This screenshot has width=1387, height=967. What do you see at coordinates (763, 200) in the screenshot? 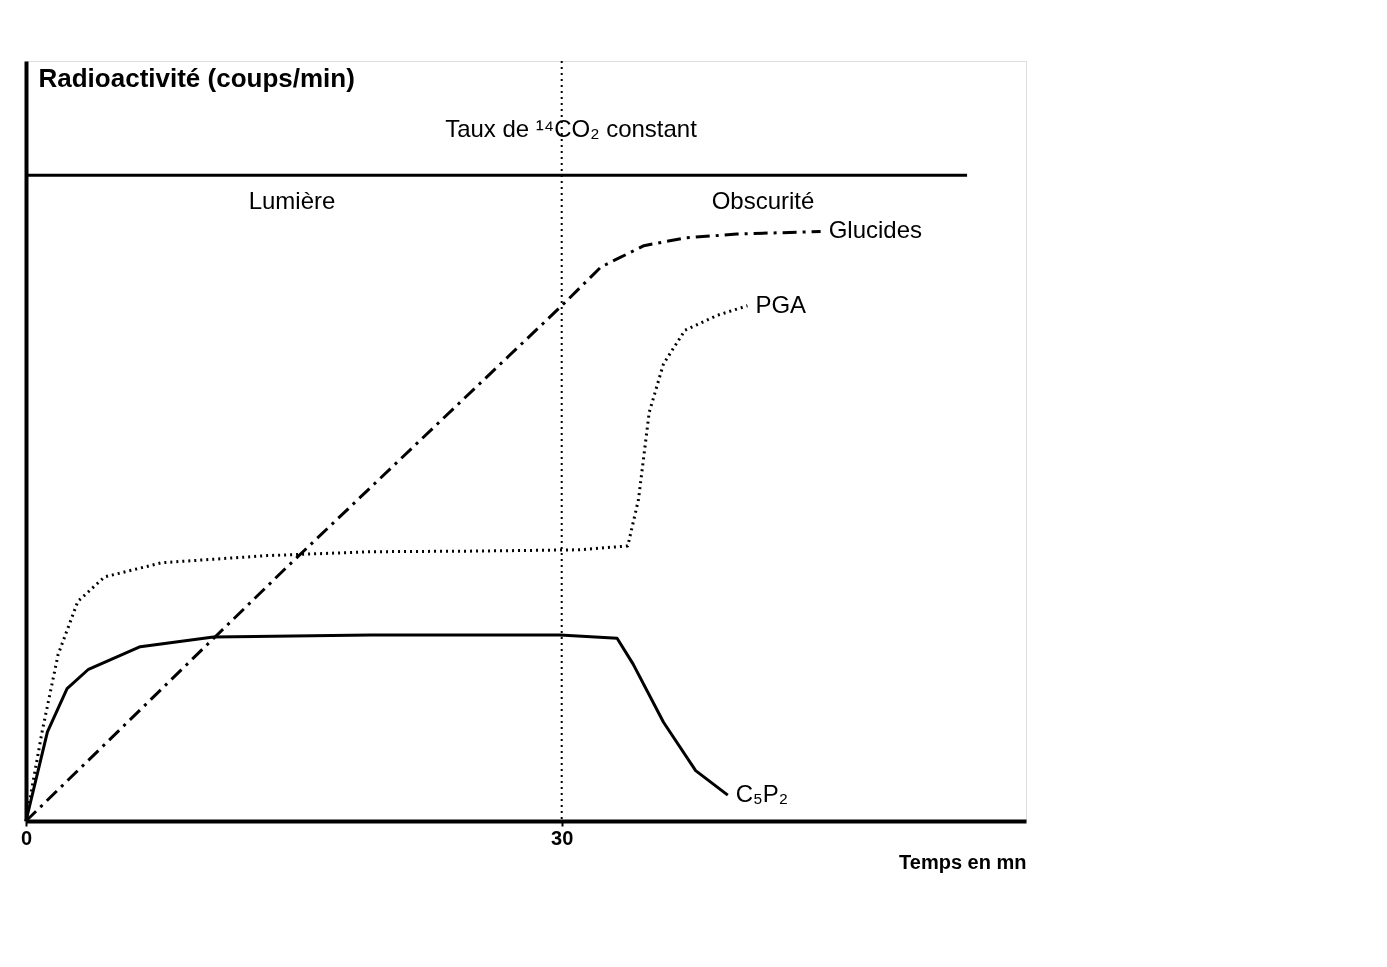
I see `annotation: Obscurité` at bounding box center [763, 200].